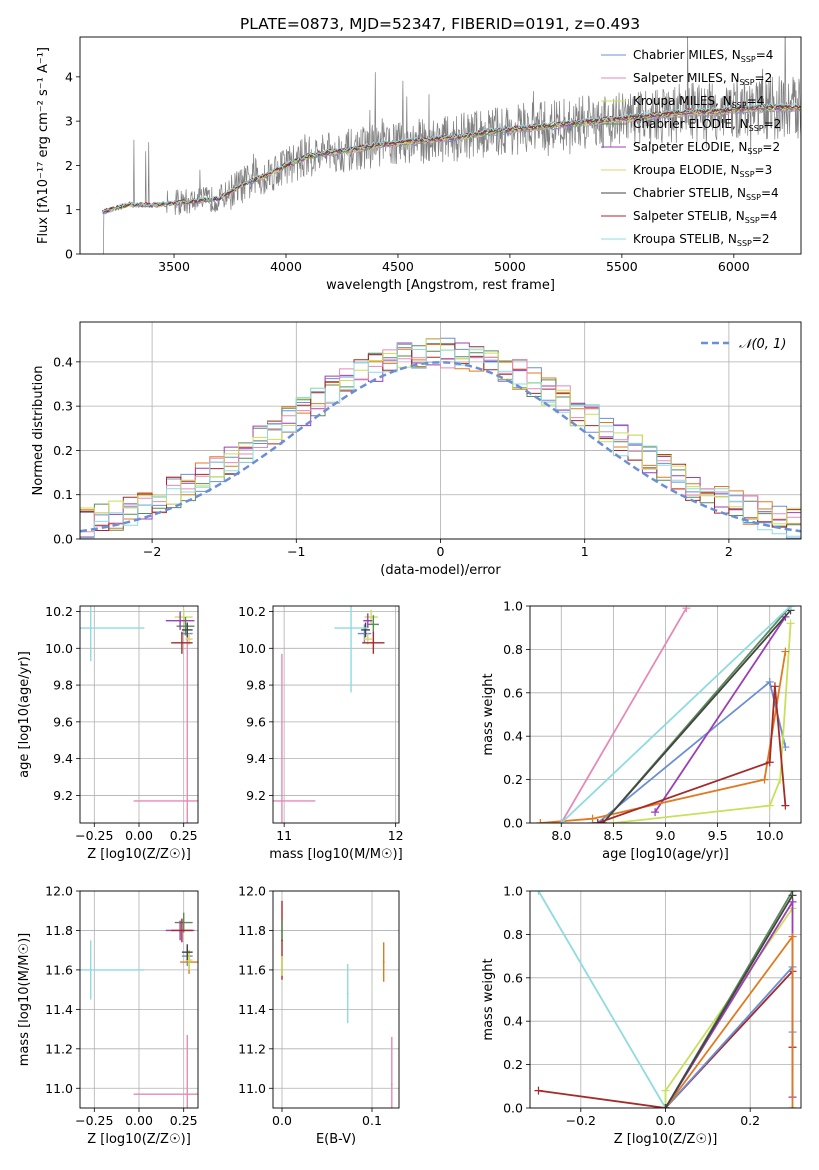 Image resolution: width=819 pixels, height=1170 pixels. I want to click on y-tick-label: 0.3, so click(63, 406).